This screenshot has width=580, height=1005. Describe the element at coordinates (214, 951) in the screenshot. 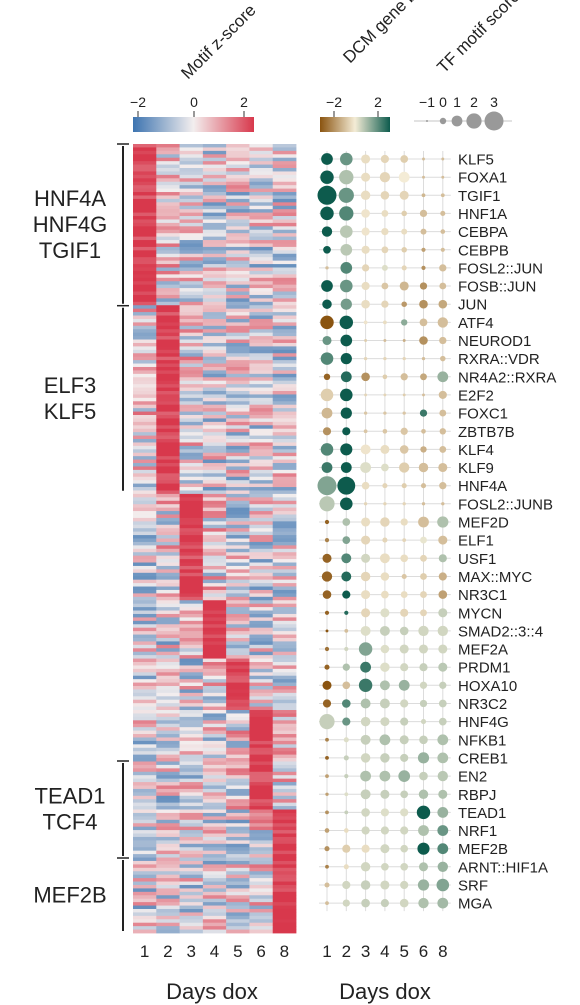

I see `heatmap-x-tick: 4` at that location.